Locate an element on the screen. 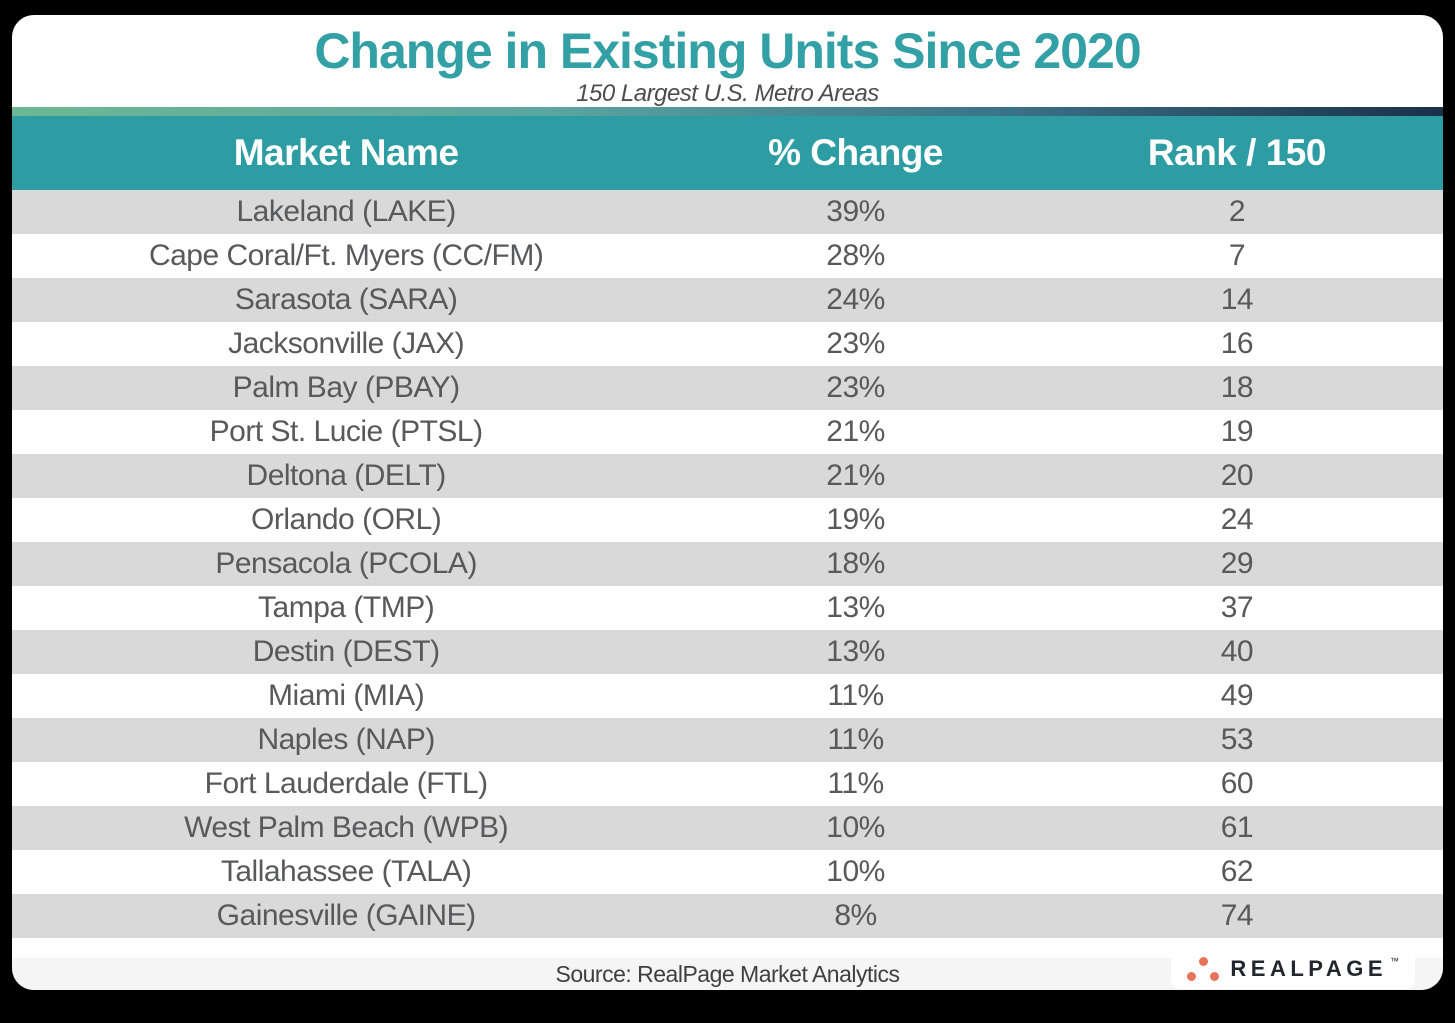  subtitle: 150 Largest U.S. Metro Areas is located at coordinates (727, 93).